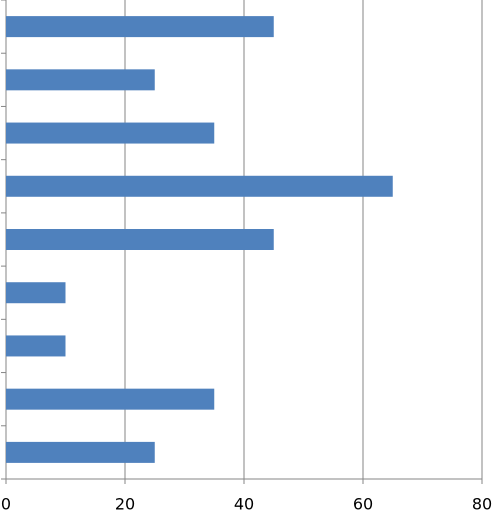  Describe the element at coordinates (6, 504) in the screenshot. I see `x-tick-label: 0` at that location.